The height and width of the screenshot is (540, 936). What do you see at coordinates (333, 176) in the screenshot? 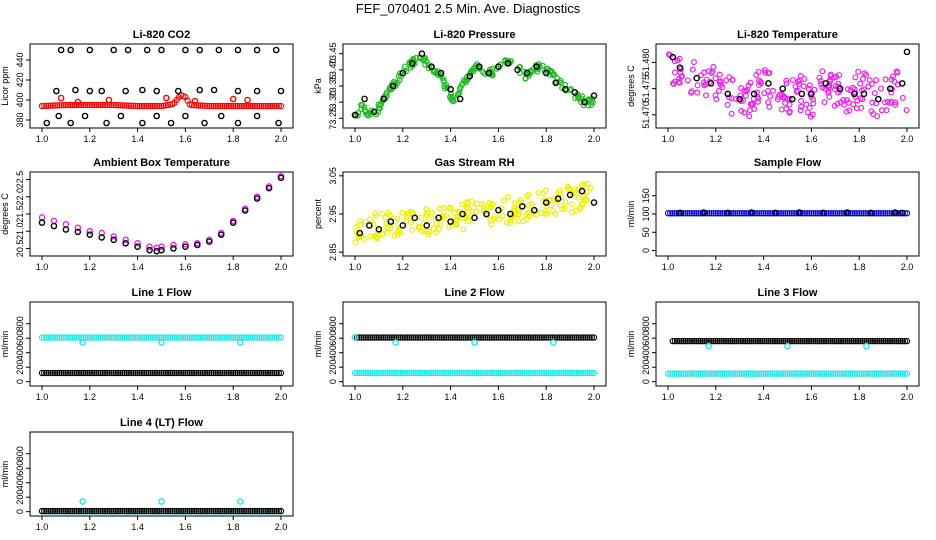
I see `y-tick-label: 3.05` at bounding box center [333, 176].